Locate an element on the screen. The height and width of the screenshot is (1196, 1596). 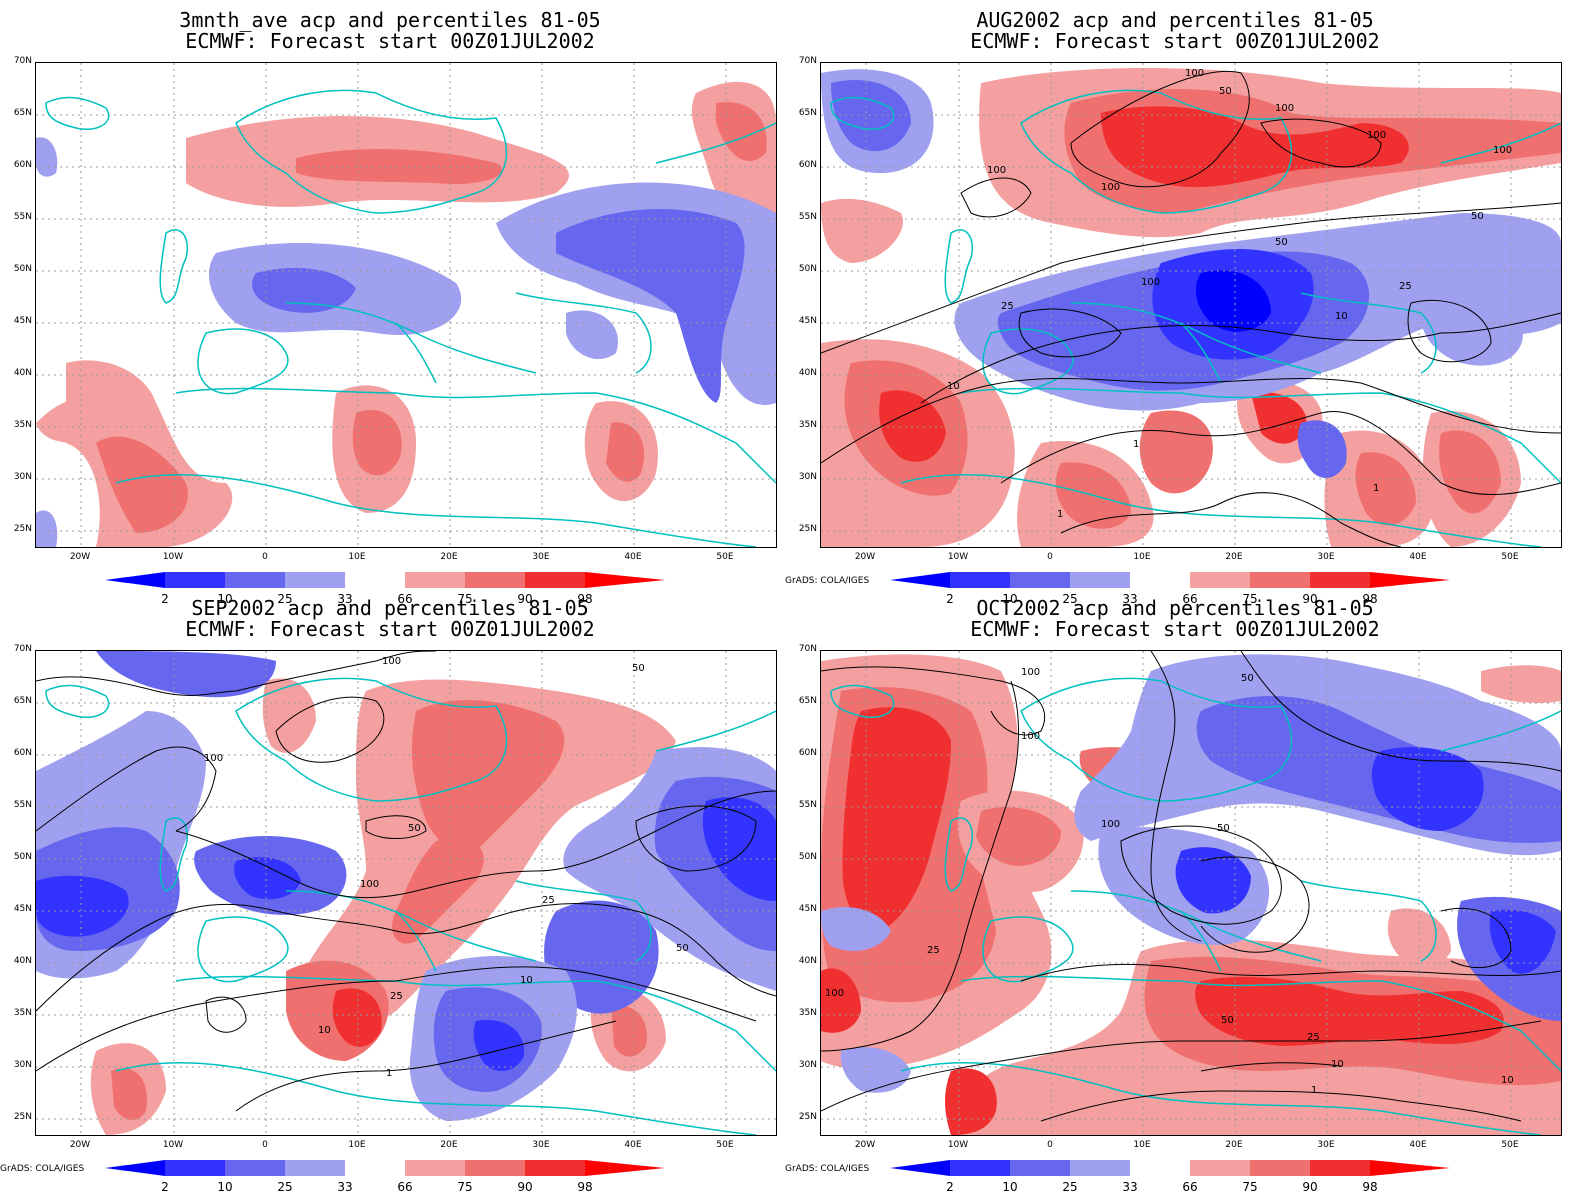
panel-title: 3mnth_ave acp and percentiles 81-05 is located at coordinates (390, 20).